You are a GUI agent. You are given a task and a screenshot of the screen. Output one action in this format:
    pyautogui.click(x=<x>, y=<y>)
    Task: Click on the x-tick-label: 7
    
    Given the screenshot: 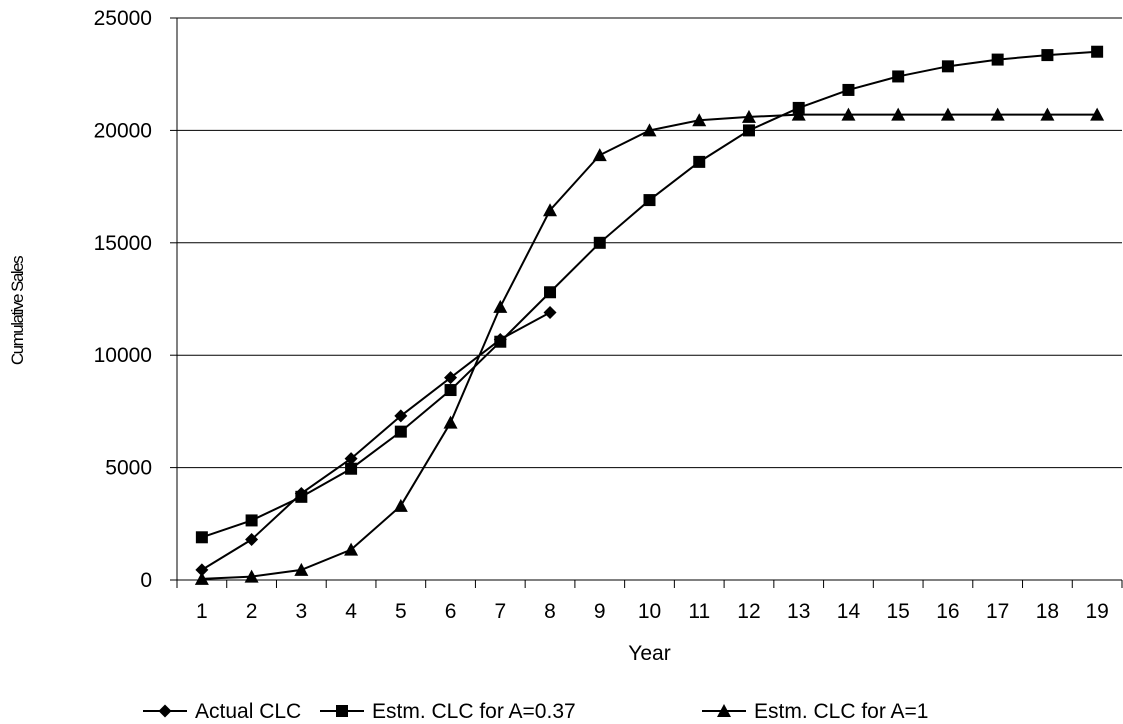 What is the action you would take?
    pyautogui.click(x=500, y=611)
    